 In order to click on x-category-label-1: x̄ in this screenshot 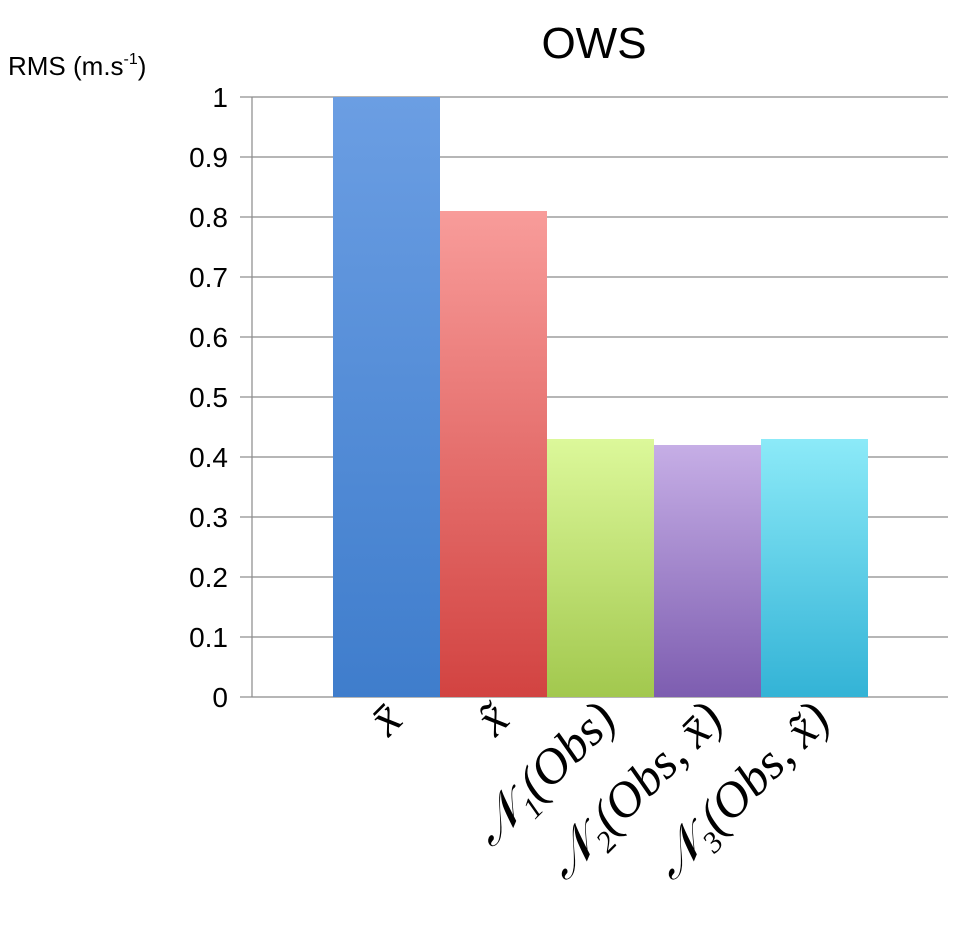, I will do `click(384, 718)`.